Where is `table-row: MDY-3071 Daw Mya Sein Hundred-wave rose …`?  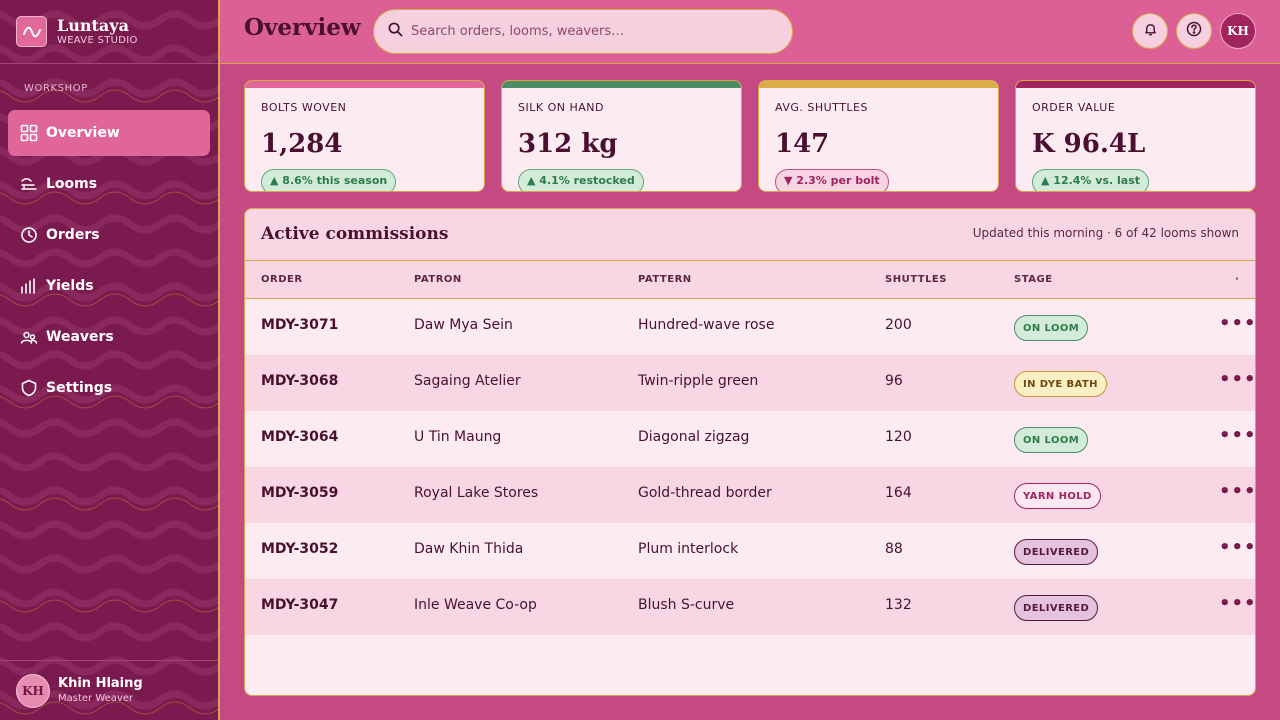 table-row: MDY-3071 Daw Mya Sein Hundred-wave rose … is located at coordinates (750, 327).